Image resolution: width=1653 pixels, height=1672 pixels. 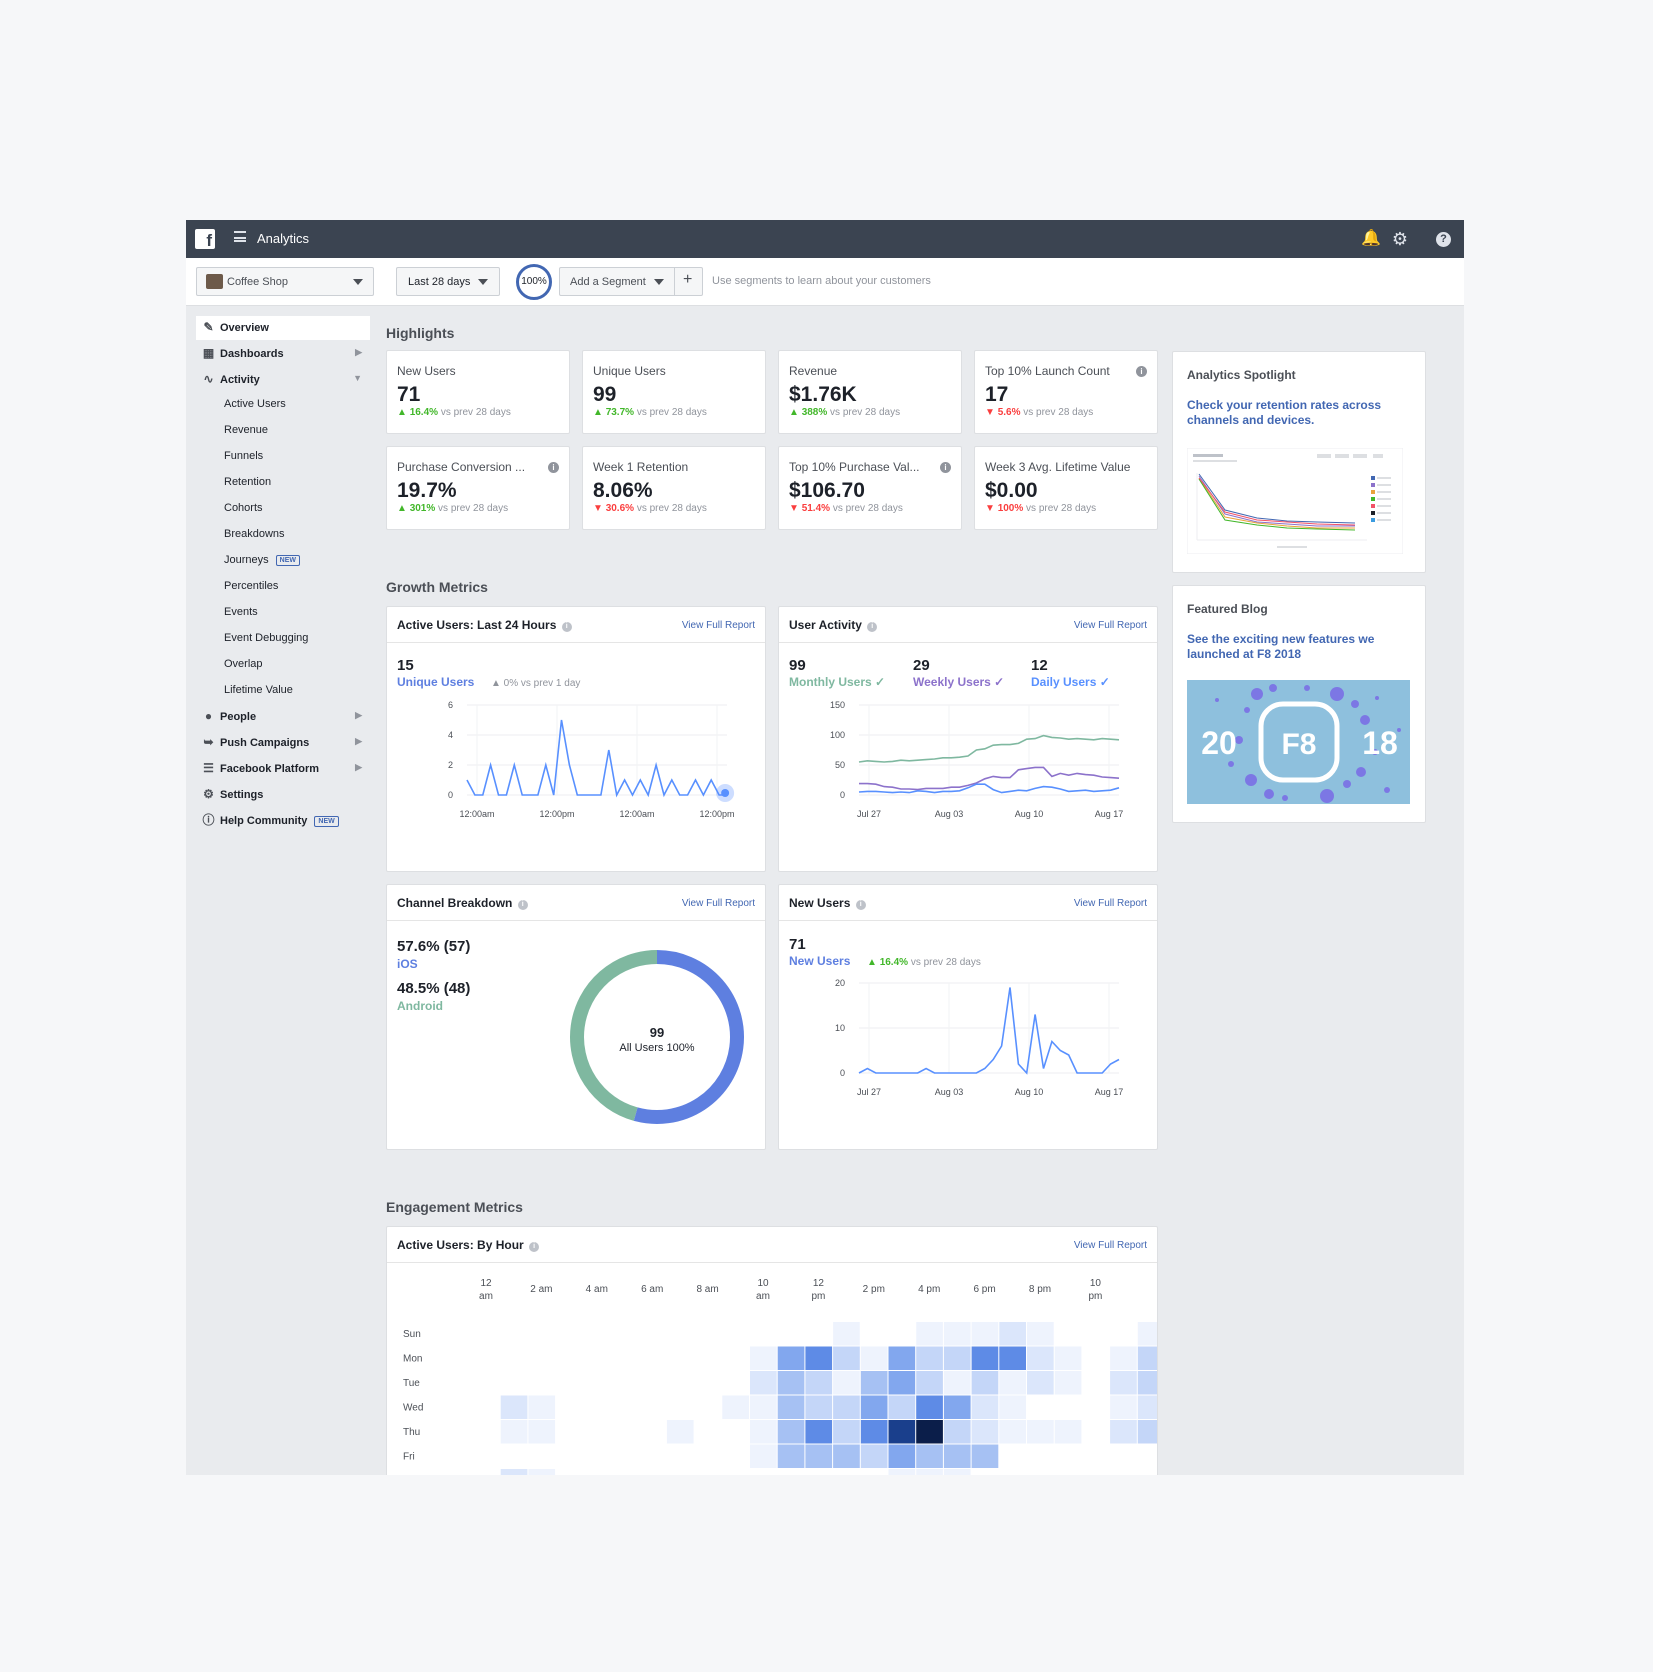 I want to click on y-tick-label: 50, so click(x=840, y=765).